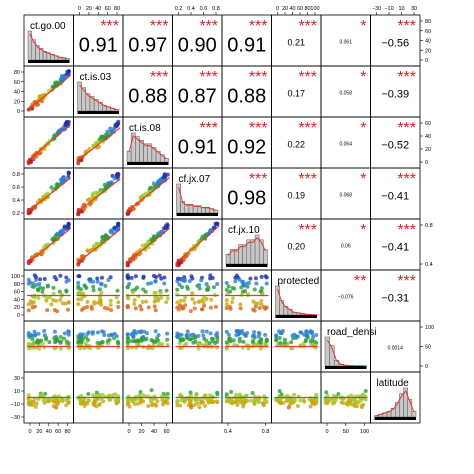 The image size is (474, 474). I want to click on variable-label: ct.go.00, so click(48, 26).